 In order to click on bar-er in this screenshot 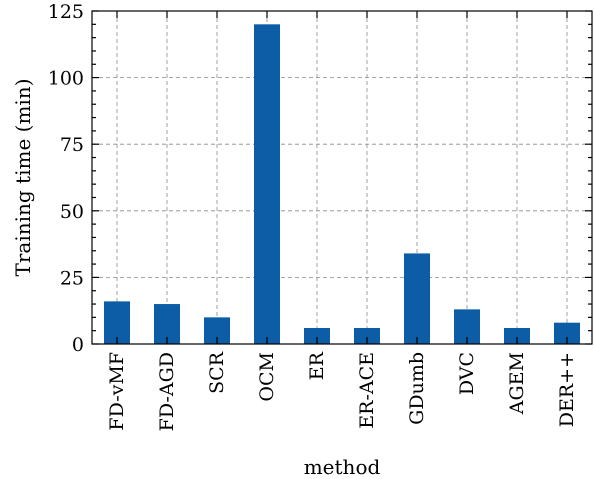, I will do `click(317, 336)`.